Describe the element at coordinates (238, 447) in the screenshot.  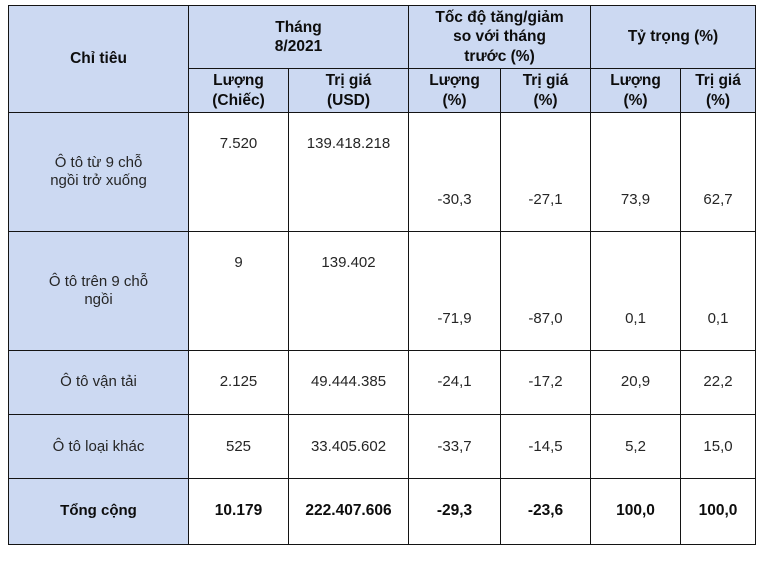
I see `cell-3-luong-chiec: 525` at that location.